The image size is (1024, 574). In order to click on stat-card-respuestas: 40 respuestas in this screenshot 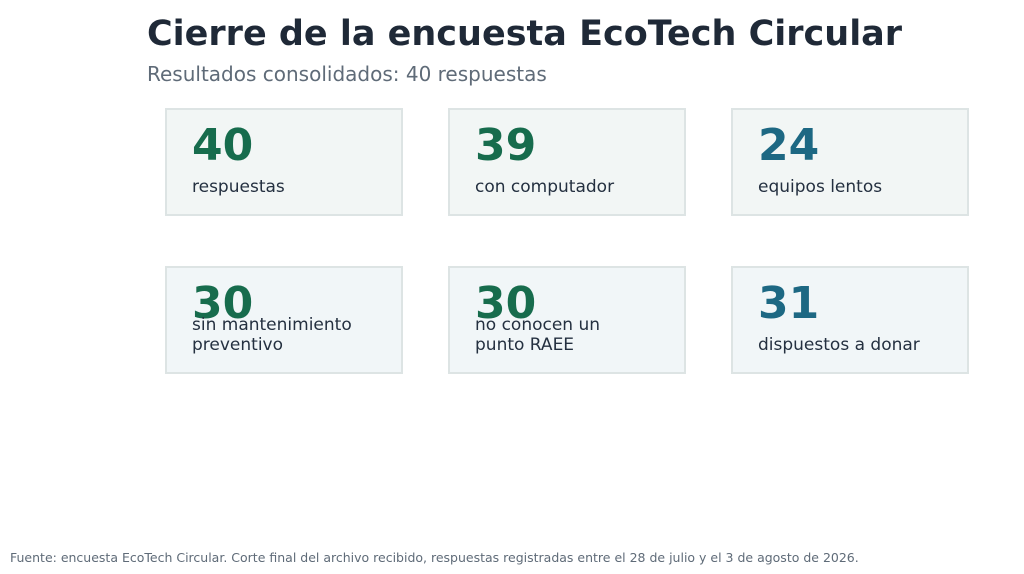, I will do `click(284, 162)`.